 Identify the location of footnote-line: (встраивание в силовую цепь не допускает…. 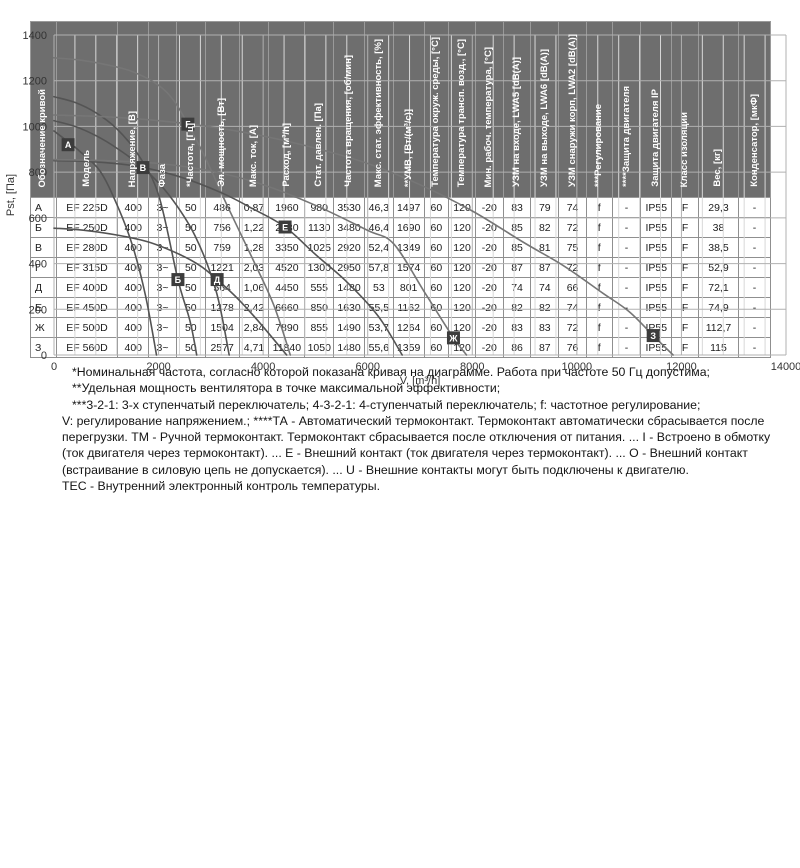
(375, 469).